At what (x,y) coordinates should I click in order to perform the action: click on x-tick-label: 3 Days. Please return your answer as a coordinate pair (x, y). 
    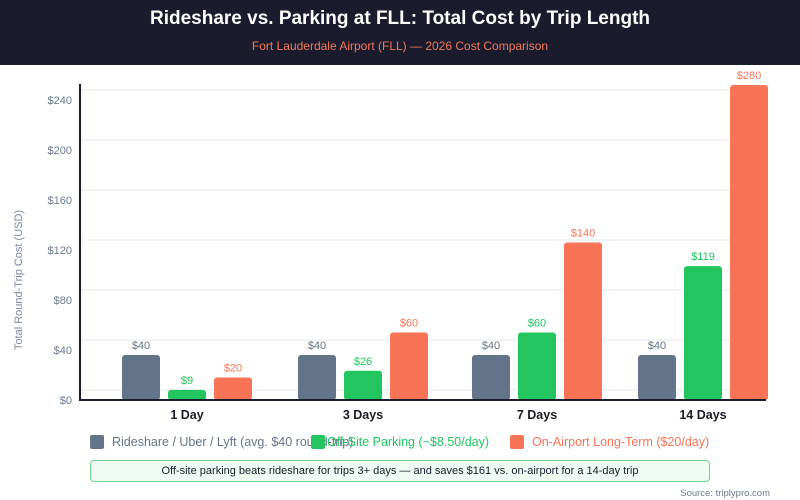
    Looking at the image, I should click on (363, 415).